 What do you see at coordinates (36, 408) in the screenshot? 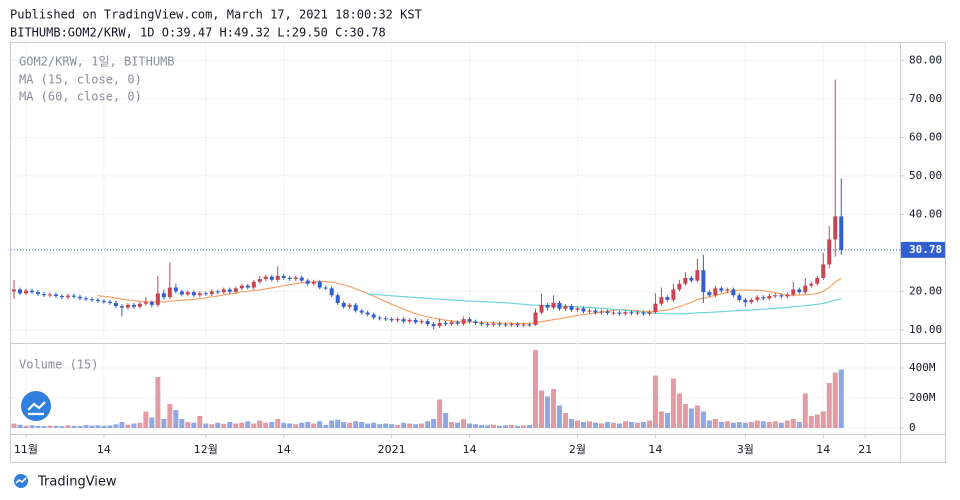
I see `logo-icon` at bounding box center [36, 408].